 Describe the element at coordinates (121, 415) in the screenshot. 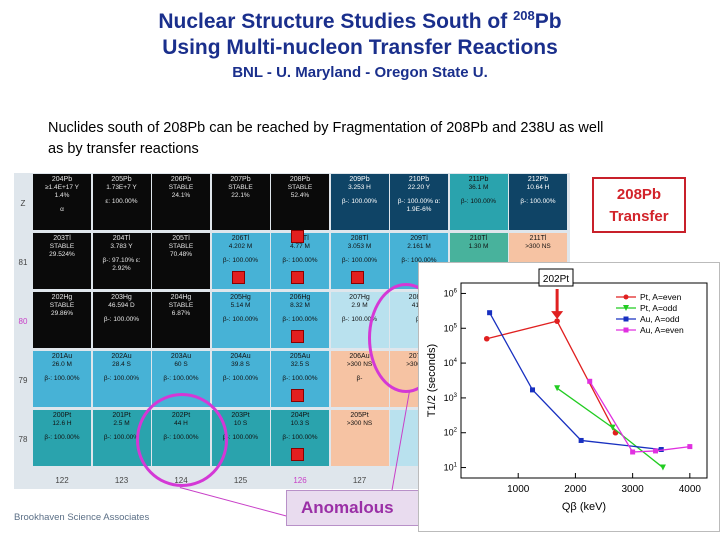

I see `nuclide-name: 201Pt` at that location.